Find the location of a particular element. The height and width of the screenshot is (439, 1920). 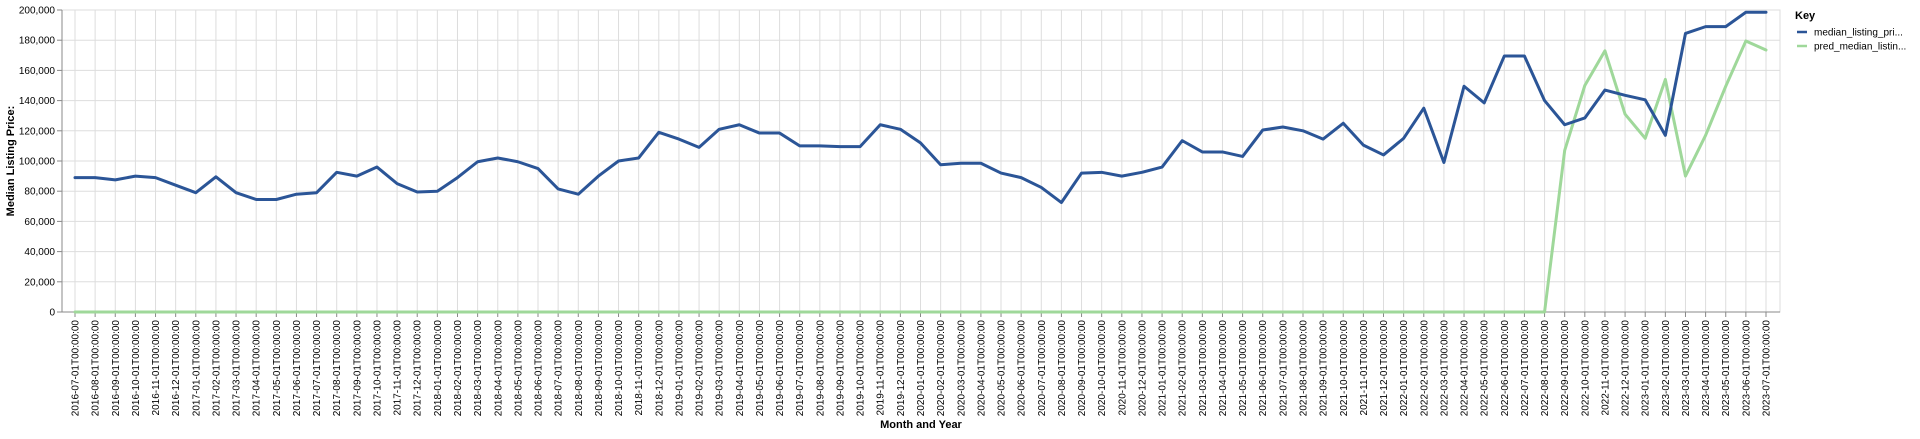

x-tick-label: 2019-03-01T00:00:00 is located at coordinates (720, 368).